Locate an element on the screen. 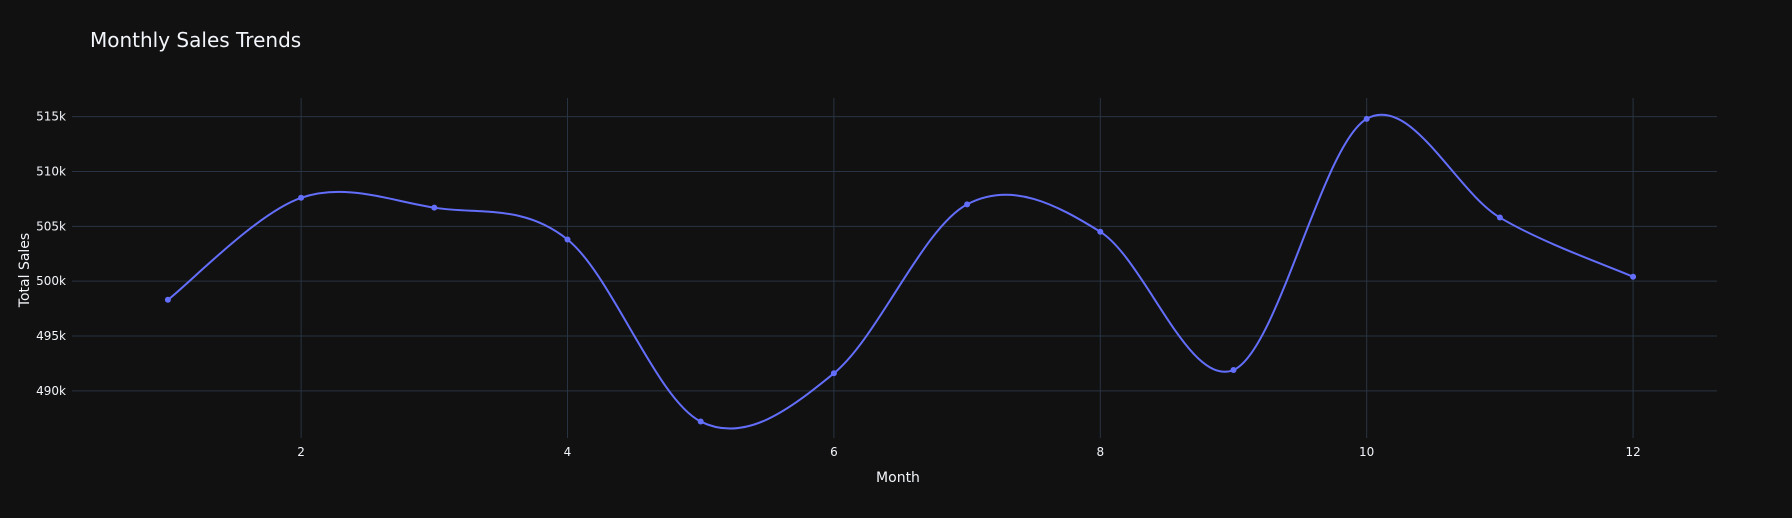 Image resolution: width=1792 pixels, height=518 pixels. y-axis-title: Total Sales is located at coordinates (25, 270).